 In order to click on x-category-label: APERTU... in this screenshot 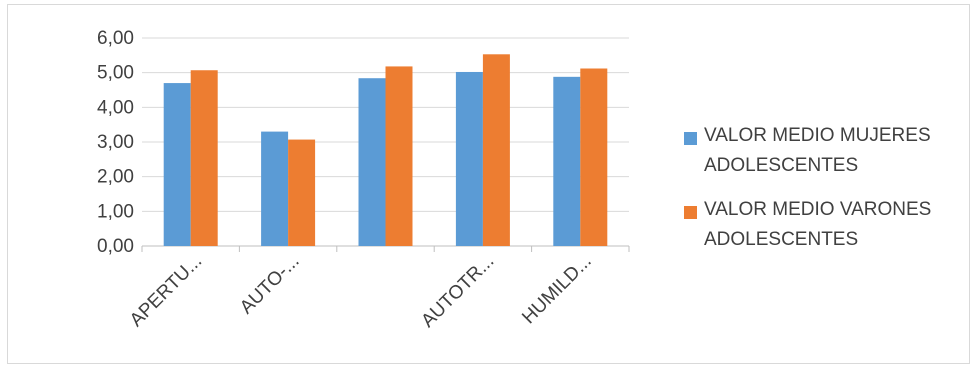, I will do `click(166, 291)`.